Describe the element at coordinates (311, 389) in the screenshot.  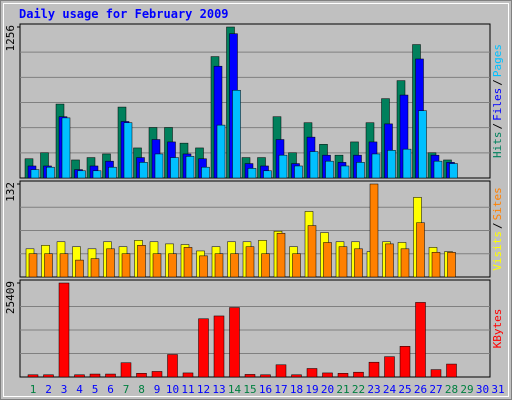
I see `x-tick-label: 19` at that location.